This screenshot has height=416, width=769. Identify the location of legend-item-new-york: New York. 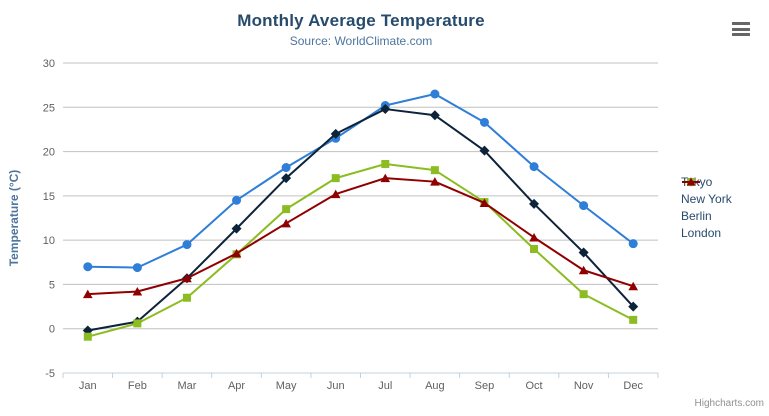
(706, 191).